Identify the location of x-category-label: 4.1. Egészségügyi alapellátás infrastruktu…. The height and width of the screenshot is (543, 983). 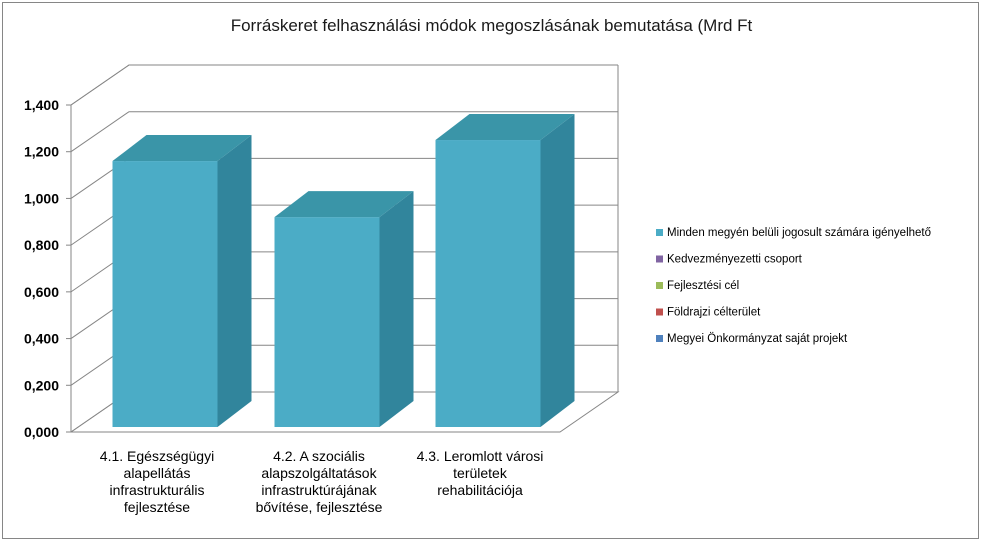
(157, 481).